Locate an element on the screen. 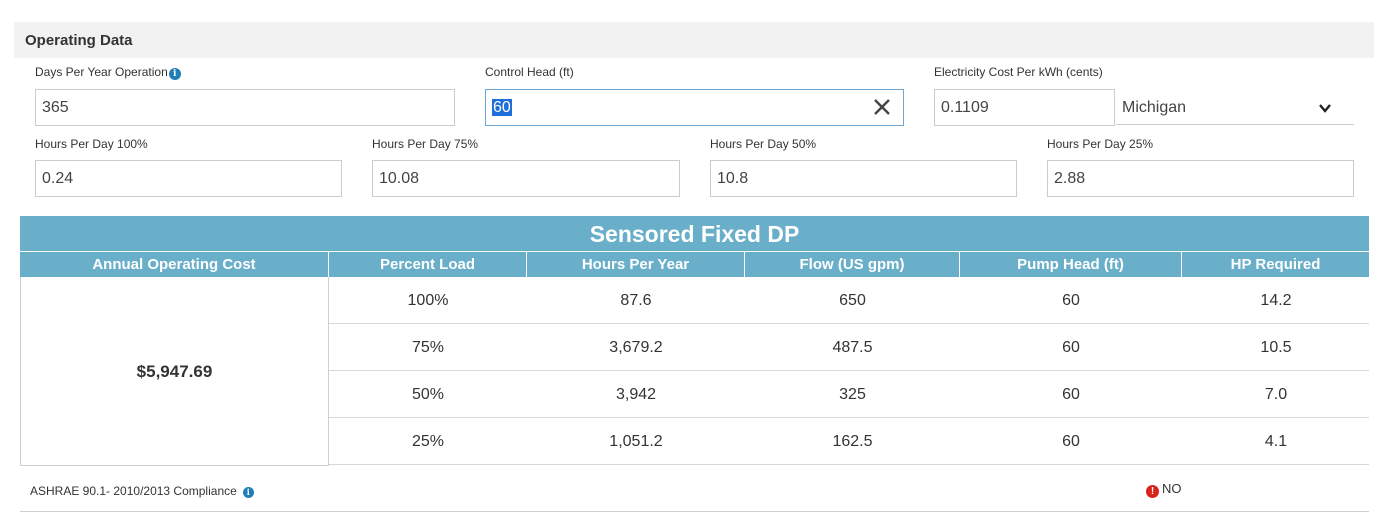 This screenshot has height=516, width=1378. control-head-input: 60 is located at coordinates (694, 107).